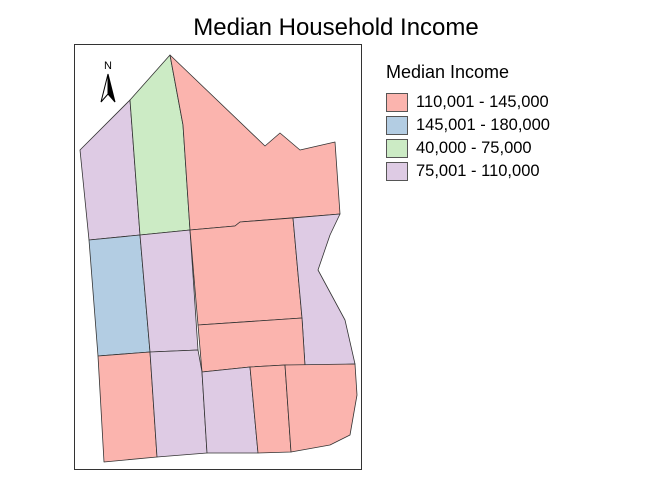 The height and width of the screenshot is (480, 672). What do you see at coordinates (255, 142) in the screenshot?
I see `tract-north-large` at bounding box center [255, 142].